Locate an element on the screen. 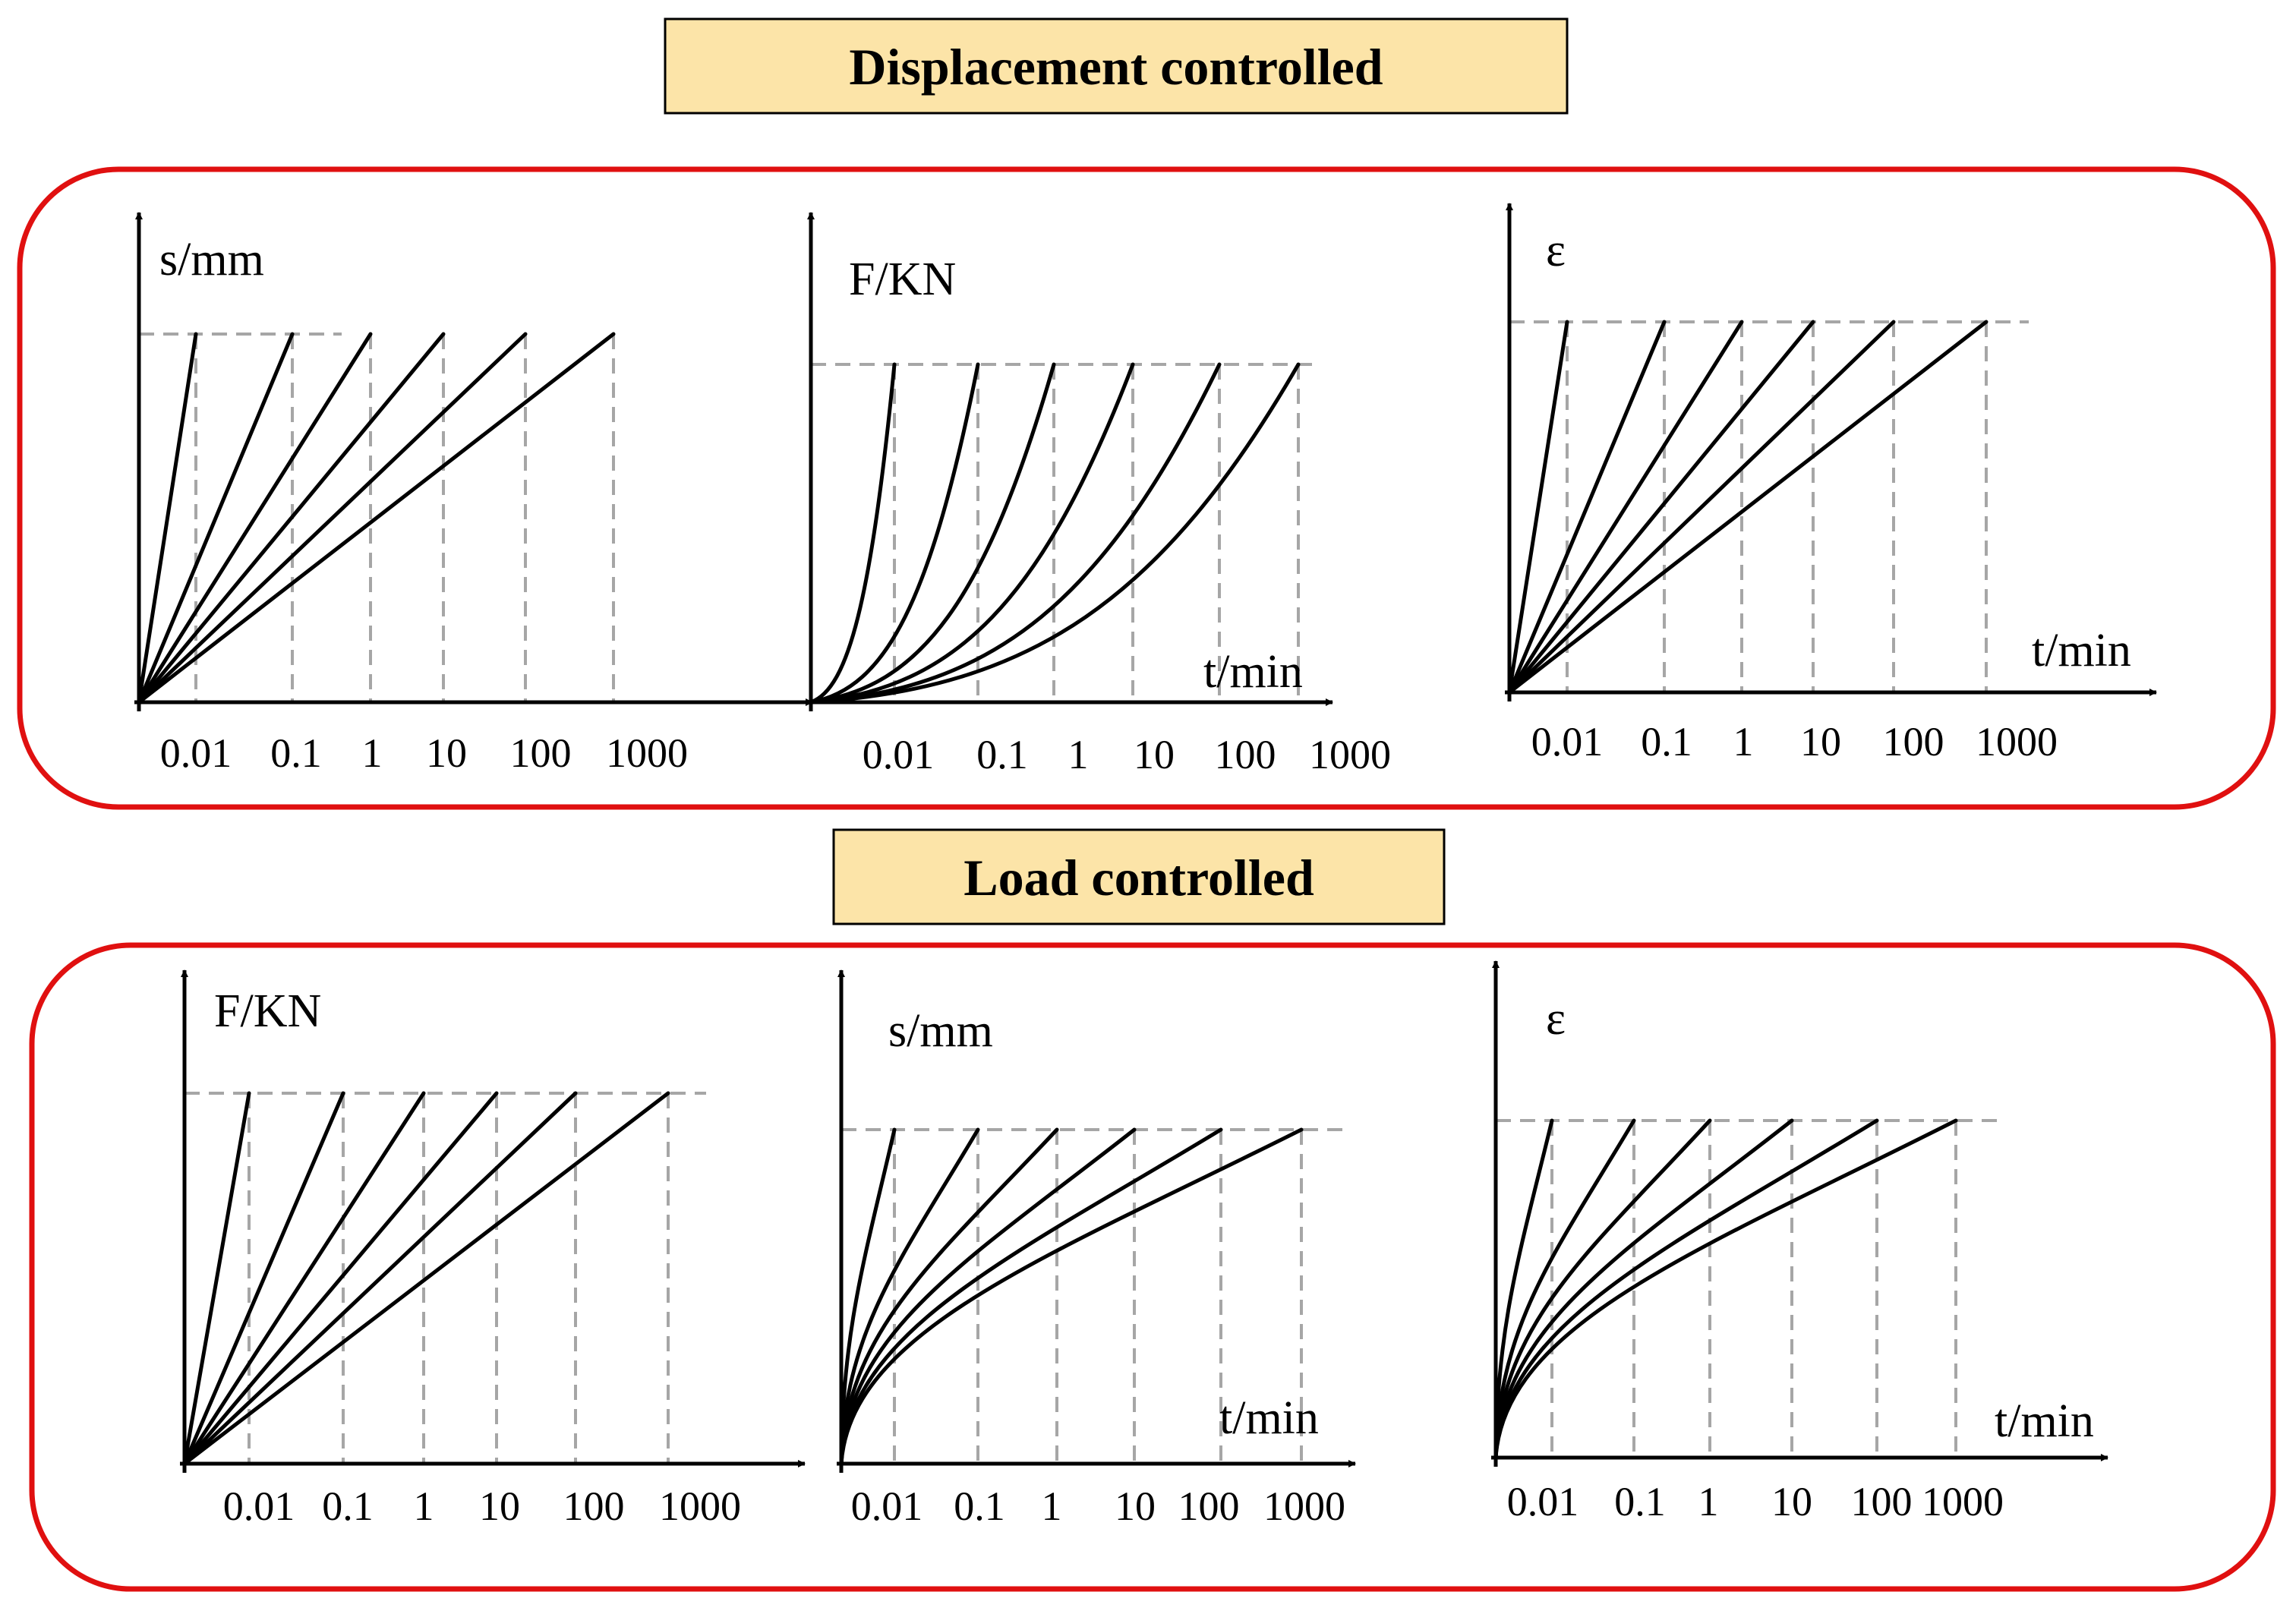 The image size is (2296, 1614). plot-f-vs-t-load: F/KN 0.01 0.1 1 10 100 1000 is located at coordinates (493, 1249).